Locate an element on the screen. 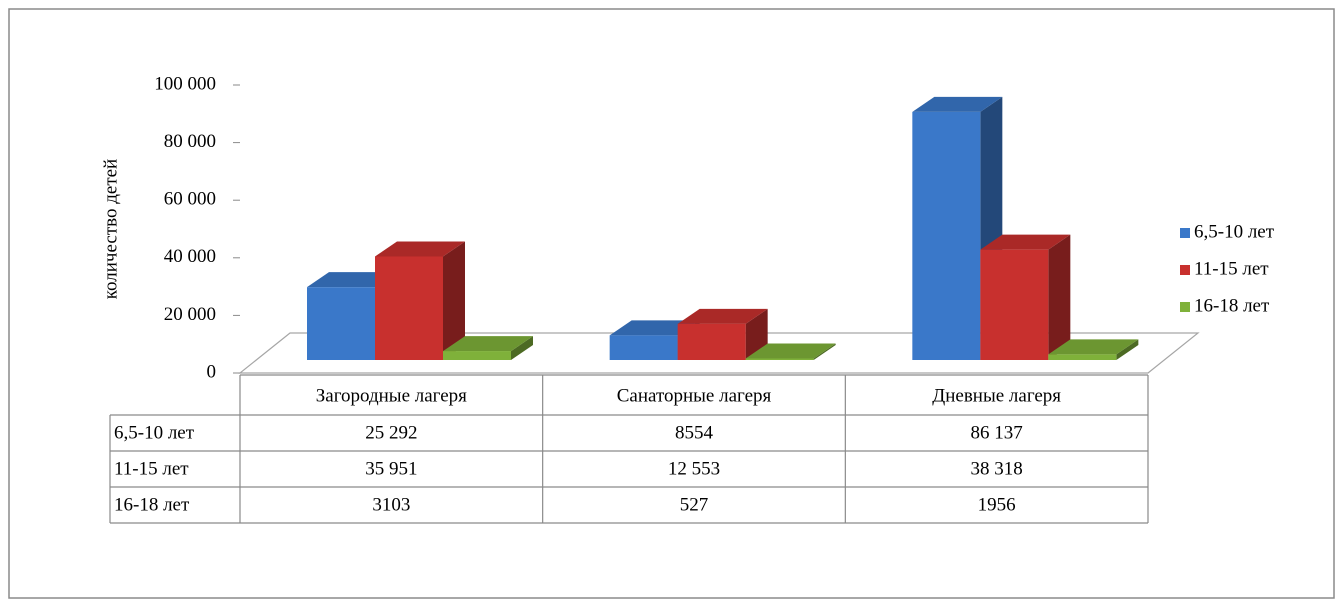 Image resolution: width=1343 pixels, height=607 pixels. y-tick-label: 20 000 is located at coordinates (190, 314).